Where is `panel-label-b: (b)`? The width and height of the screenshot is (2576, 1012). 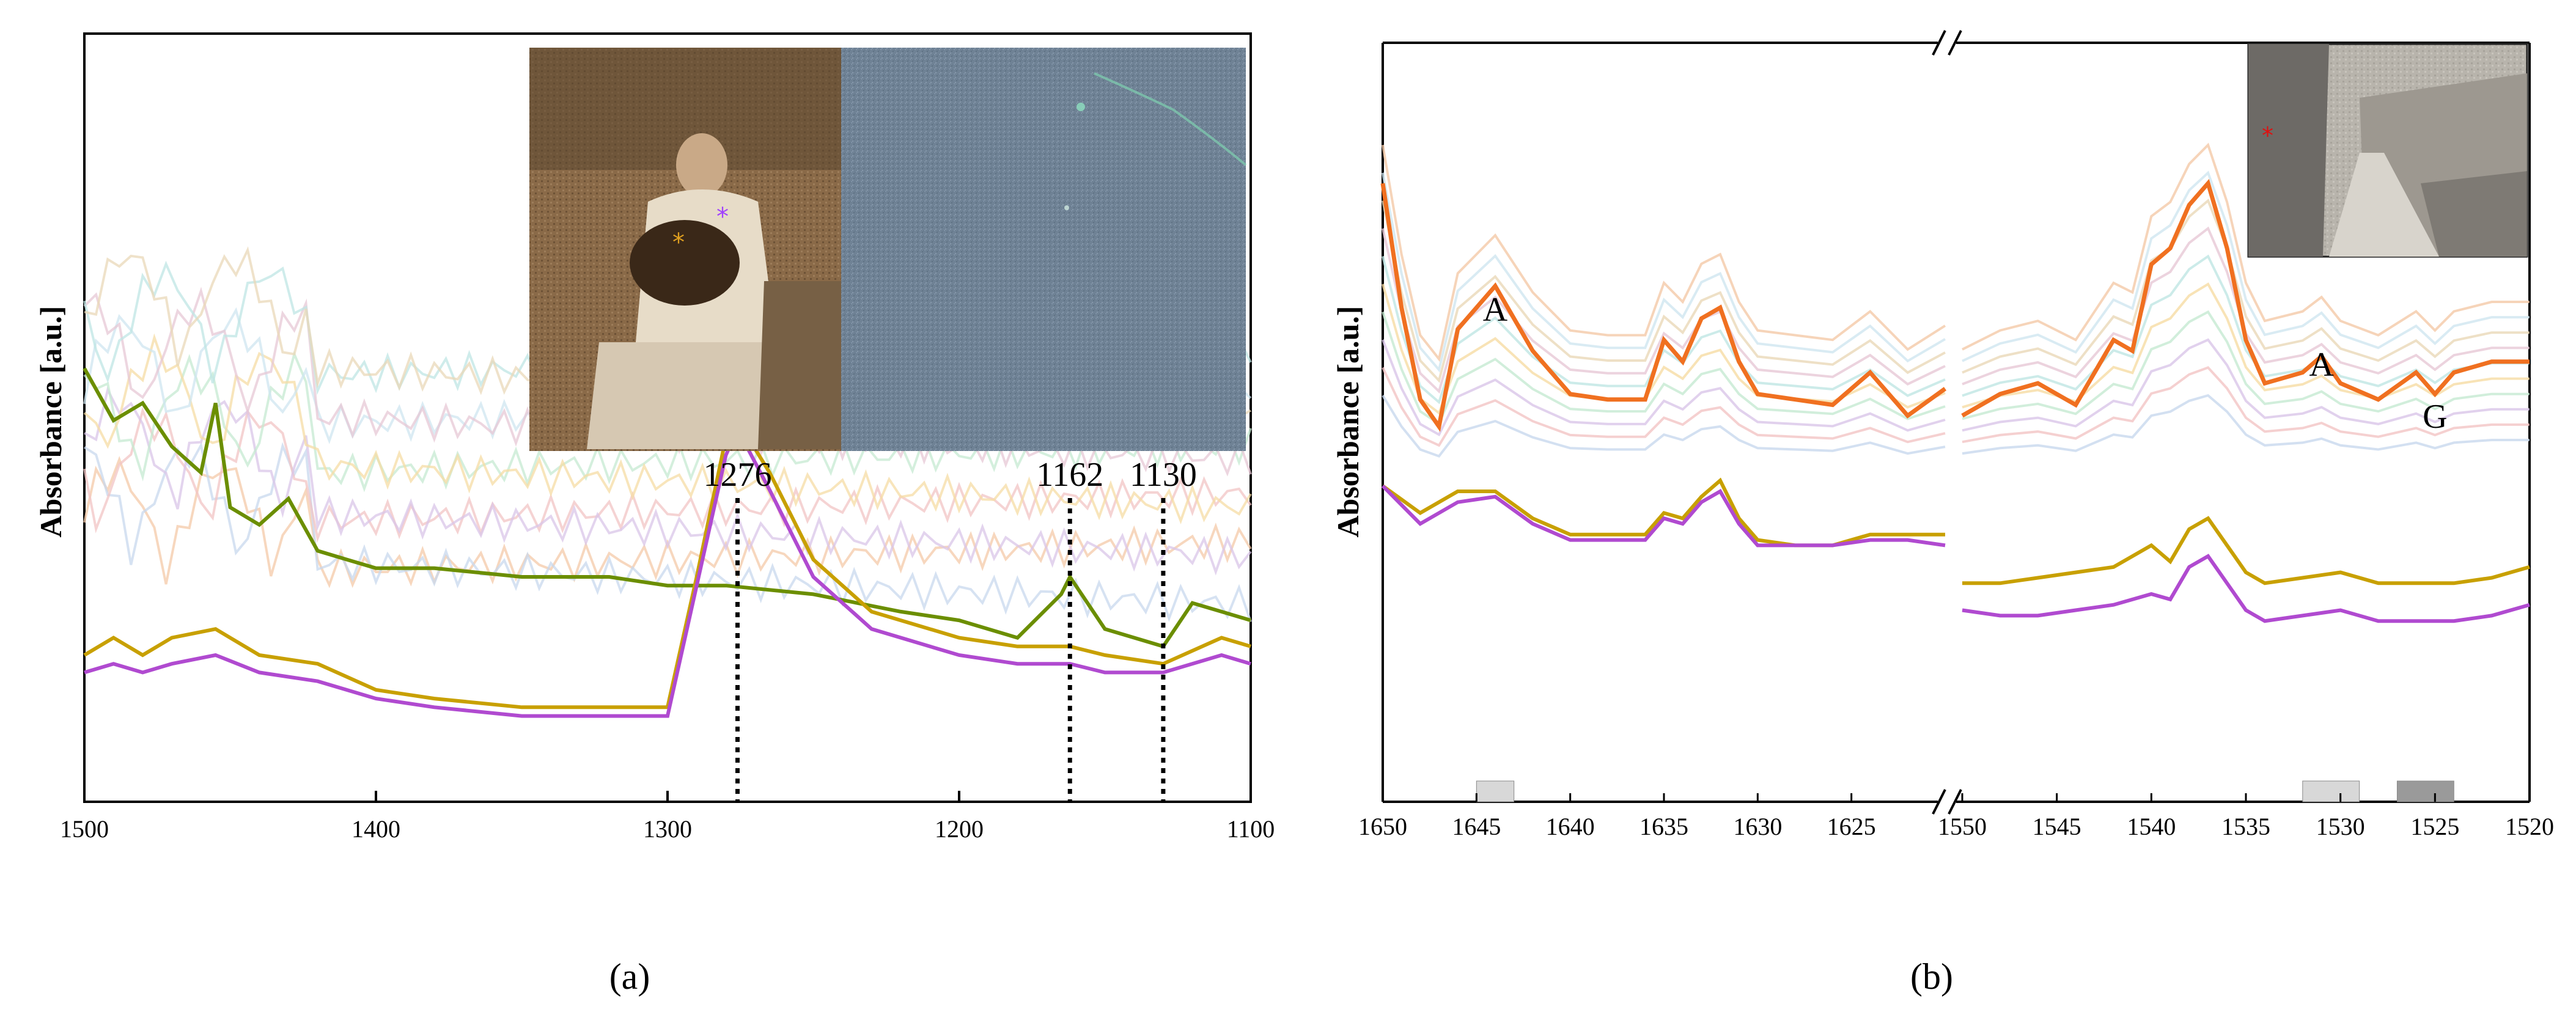
panel-label-b: (b) is located at coordinates (1932, 977).